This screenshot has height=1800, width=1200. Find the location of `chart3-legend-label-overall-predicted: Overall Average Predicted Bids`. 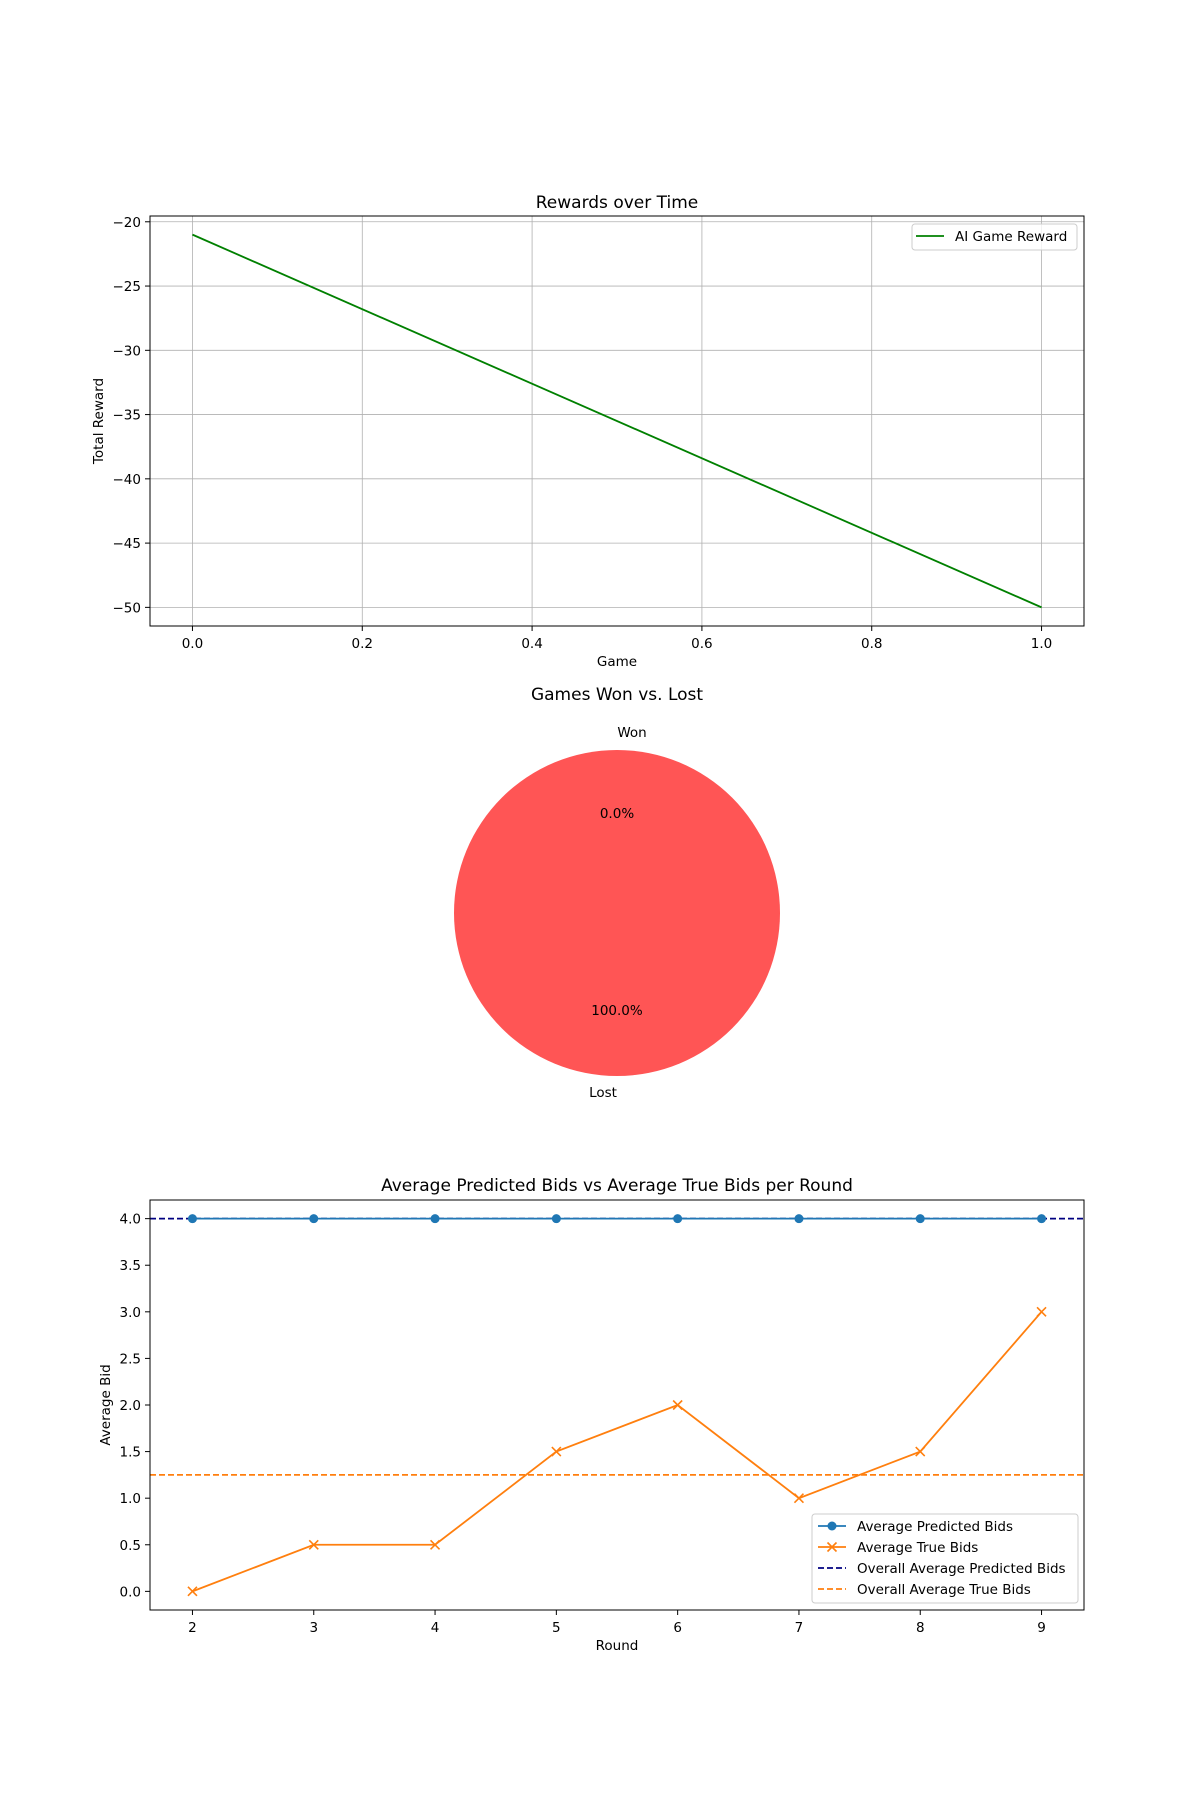

chart3-legend-label-overall-predicted: Overall Average Predicted Bids is located at coordinates (961, 1569).